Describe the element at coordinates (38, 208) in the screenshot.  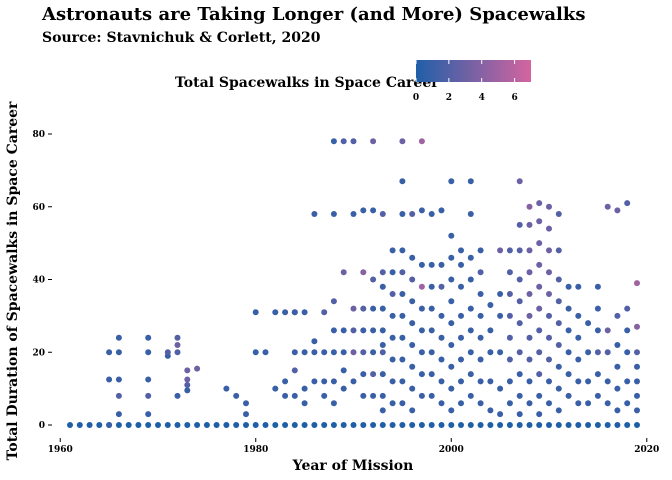
I see `y-tick-label: 60` at that location.